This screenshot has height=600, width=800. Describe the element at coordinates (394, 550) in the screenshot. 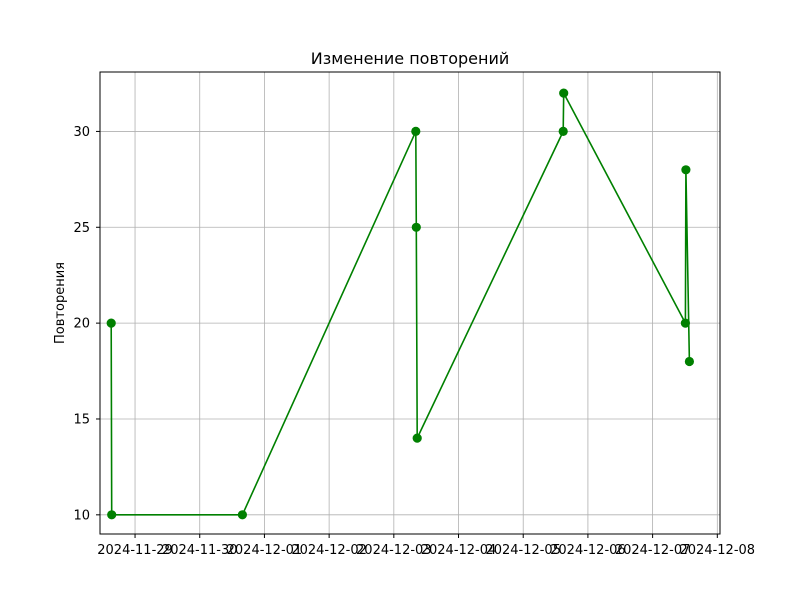

I see `x-tick-label: 2024-12-03` at that location.